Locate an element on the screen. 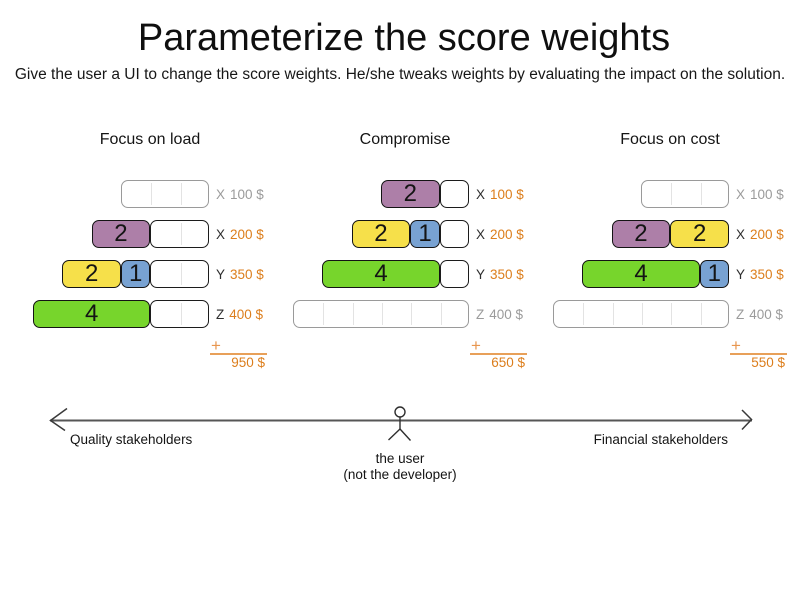 This screenshot has width=800, height=600. panel-title: Focus on load is located at coordinates (150, 139).